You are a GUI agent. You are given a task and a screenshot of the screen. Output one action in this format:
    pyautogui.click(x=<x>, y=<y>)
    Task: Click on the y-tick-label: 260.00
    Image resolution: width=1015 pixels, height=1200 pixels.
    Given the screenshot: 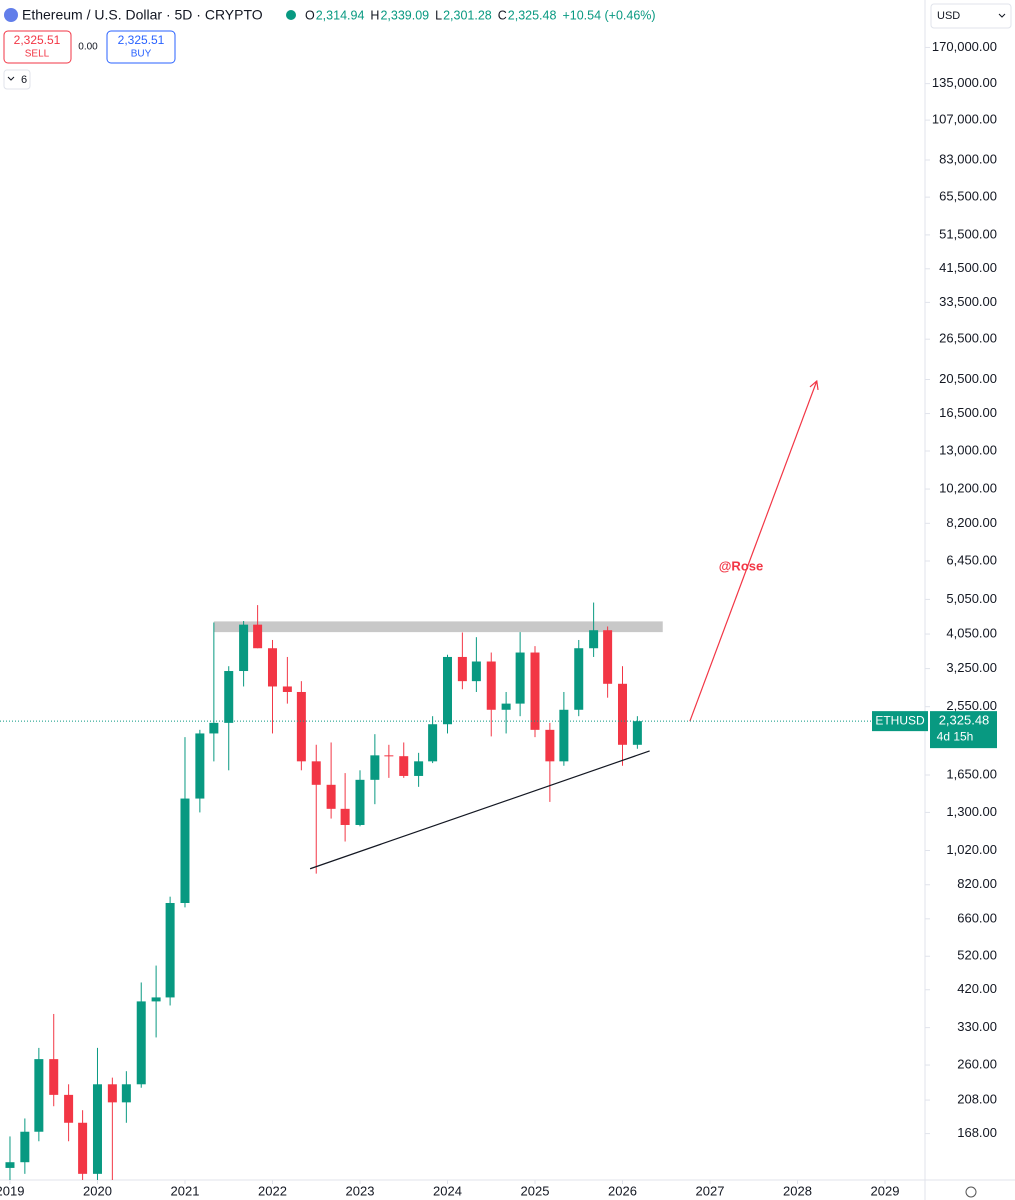 What is the action you would take?
    pyautogui.click(x=977, y=1063)
    